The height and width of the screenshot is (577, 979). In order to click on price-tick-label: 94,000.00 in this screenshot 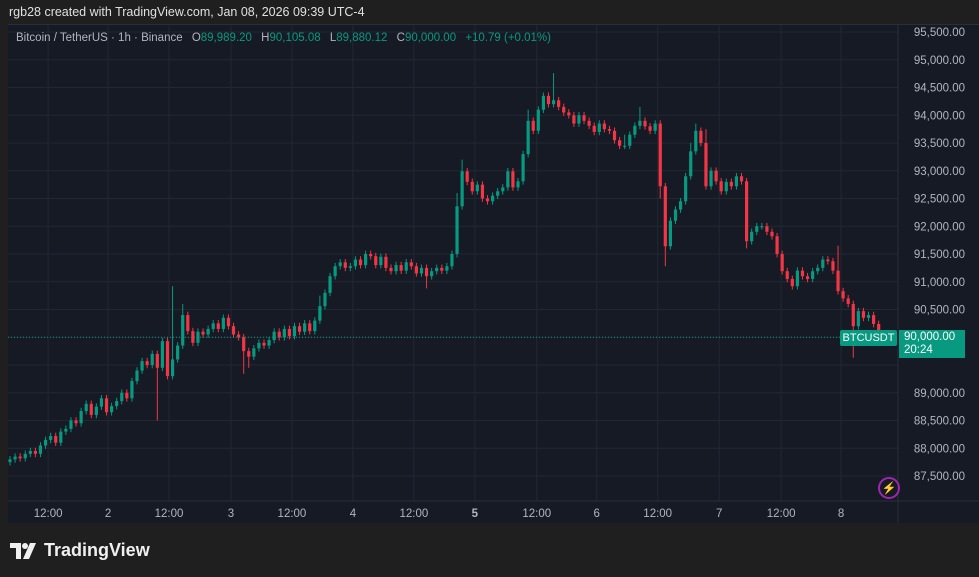, I will do `click(939, 116)`.